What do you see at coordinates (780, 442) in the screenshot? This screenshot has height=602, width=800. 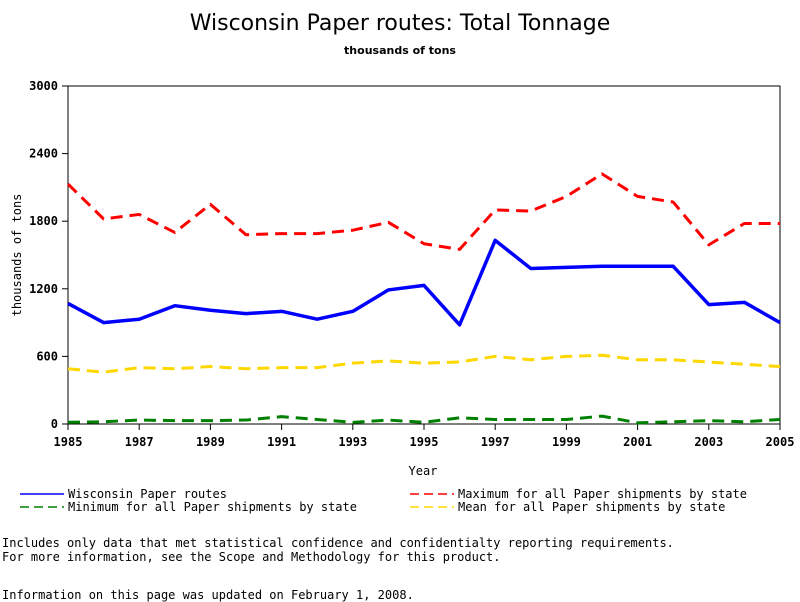 I see `x-tick-label: 2005` at bounding box center [780, 442].